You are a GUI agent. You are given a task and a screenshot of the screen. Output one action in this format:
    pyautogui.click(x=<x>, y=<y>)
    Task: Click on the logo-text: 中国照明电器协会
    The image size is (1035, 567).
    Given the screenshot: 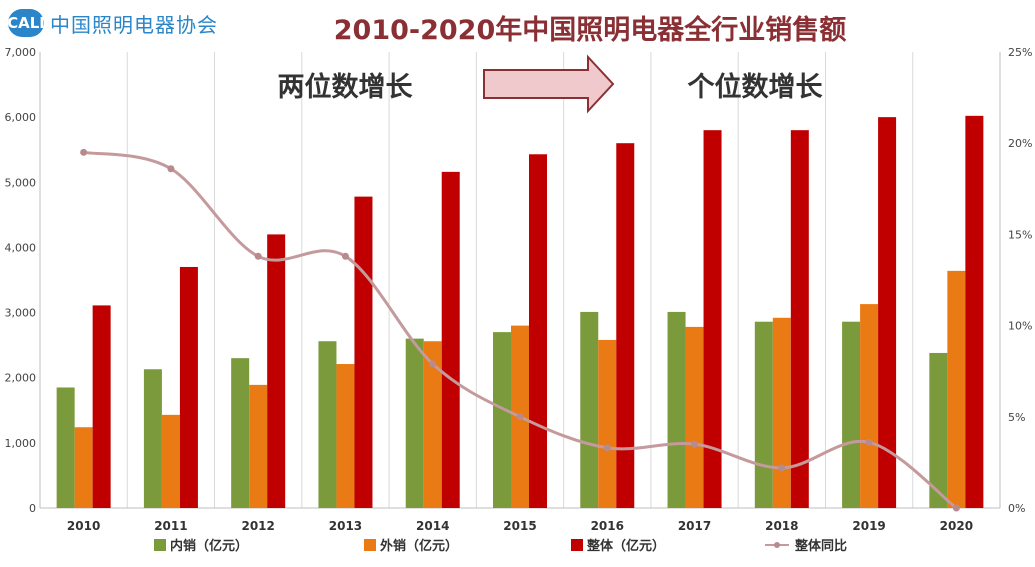 What is the action you would take?
    pyautogui.click(x=134, y=24)
    